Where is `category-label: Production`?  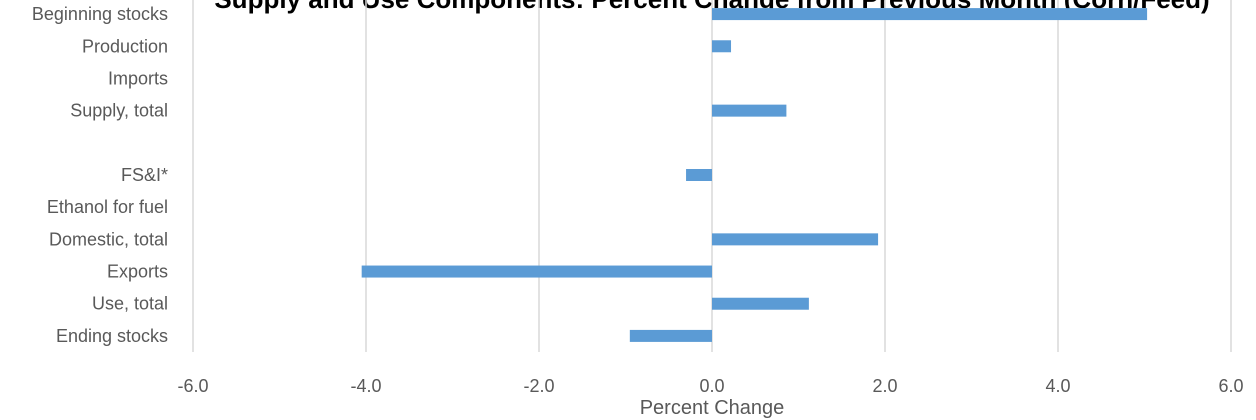 category-label: Production is located at coordinates (125, 46).